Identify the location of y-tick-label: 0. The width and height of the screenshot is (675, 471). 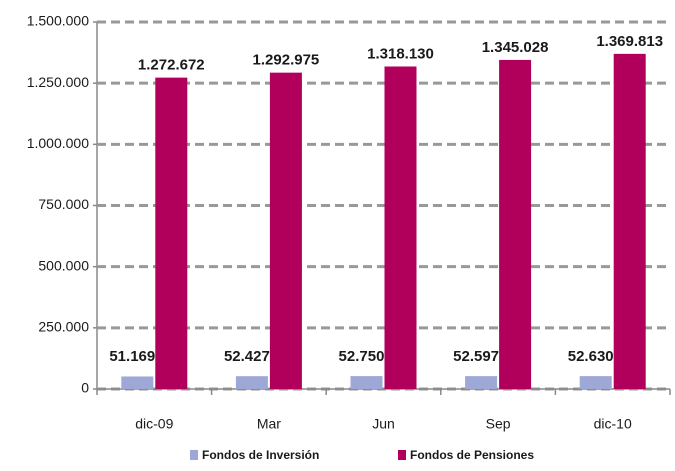
(85, 388).